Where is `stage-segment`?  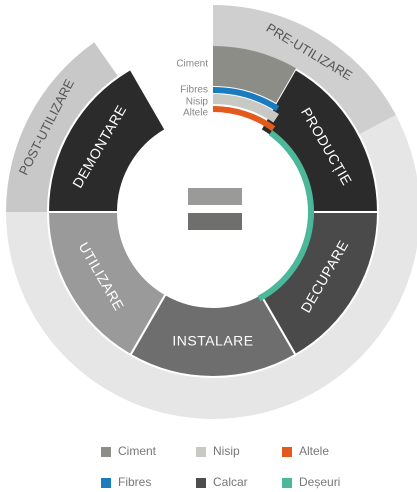
stage-segment is located at coordinates (106, 140).